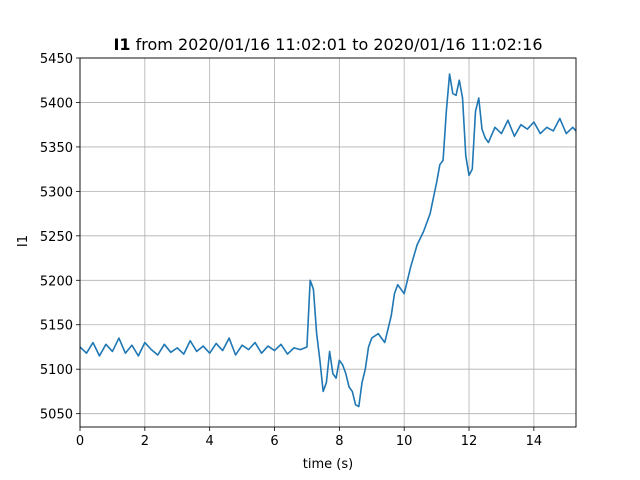 This screenshot has width=640, height=480. I want to click on y-tick-label: 5050, so click(56, 415).